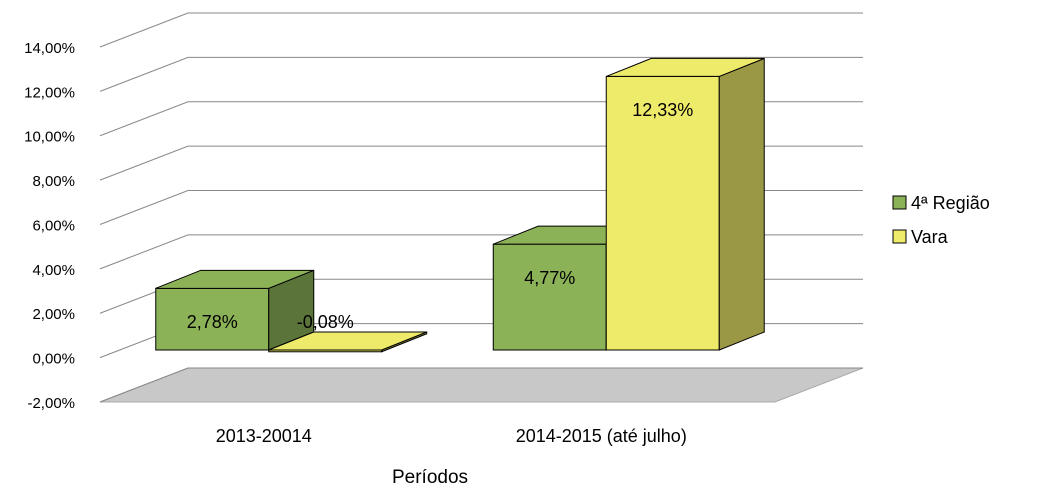 The height and width of the screenshot is (488, 1061). Describe the element at coordinates (662, 110) in the screenshot. I see `data-label: 12,33%` at that location.